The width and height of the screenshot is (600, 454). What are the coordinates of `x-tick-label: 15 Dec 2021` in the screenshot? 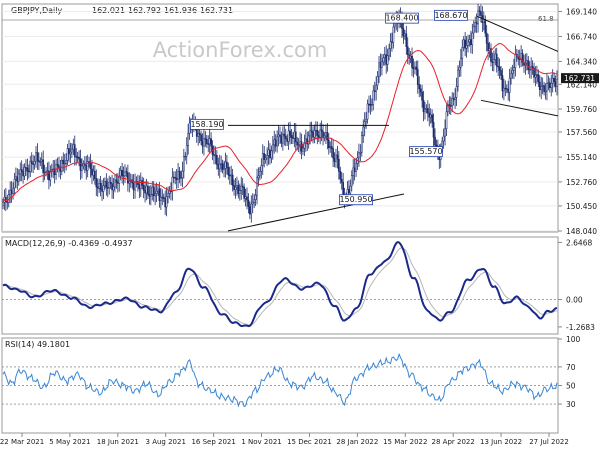 It's located at (309, 442).